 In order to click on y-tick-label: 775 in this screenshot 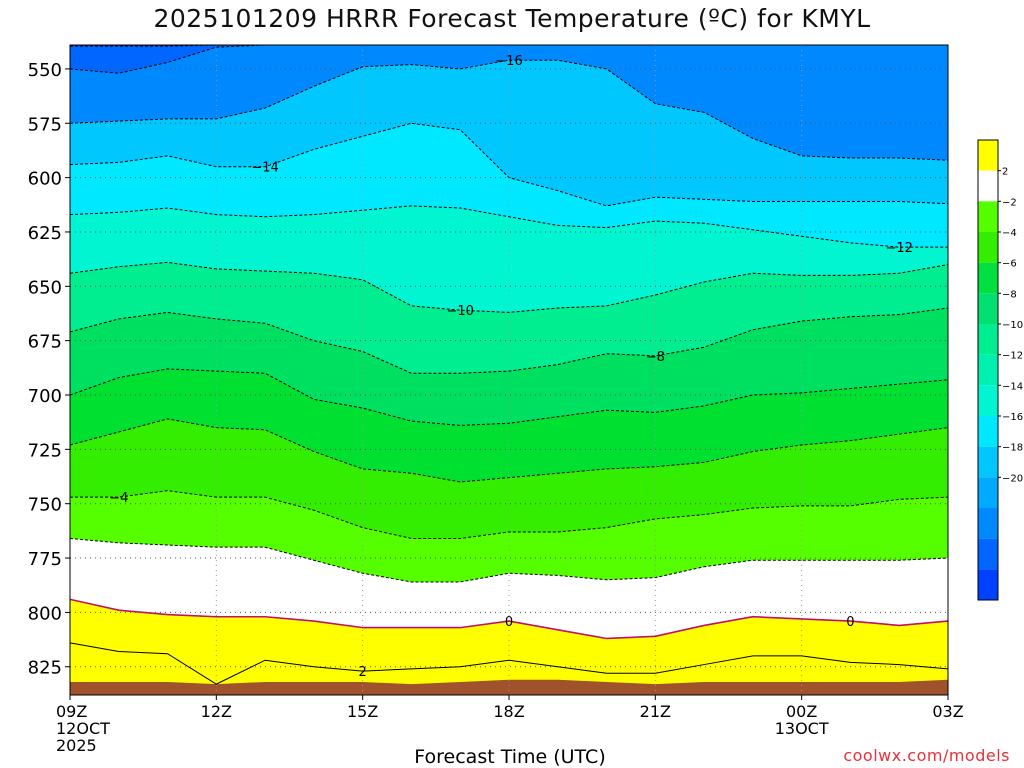, I will do `click(45, 559)`.